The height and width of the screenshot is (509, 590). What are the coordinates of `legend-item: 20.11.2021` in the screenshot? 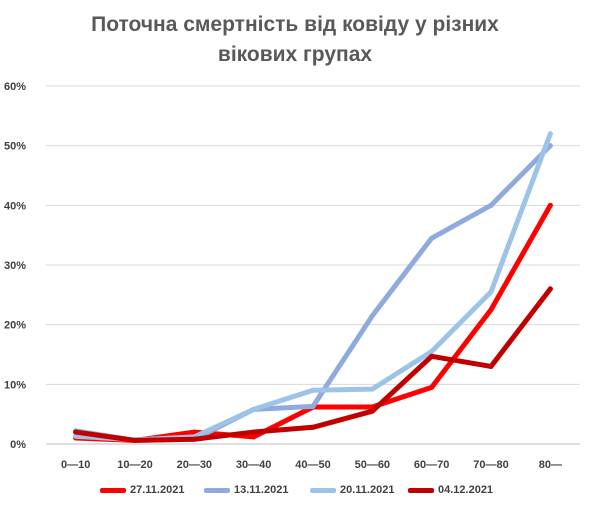 It's located at (352, 490).